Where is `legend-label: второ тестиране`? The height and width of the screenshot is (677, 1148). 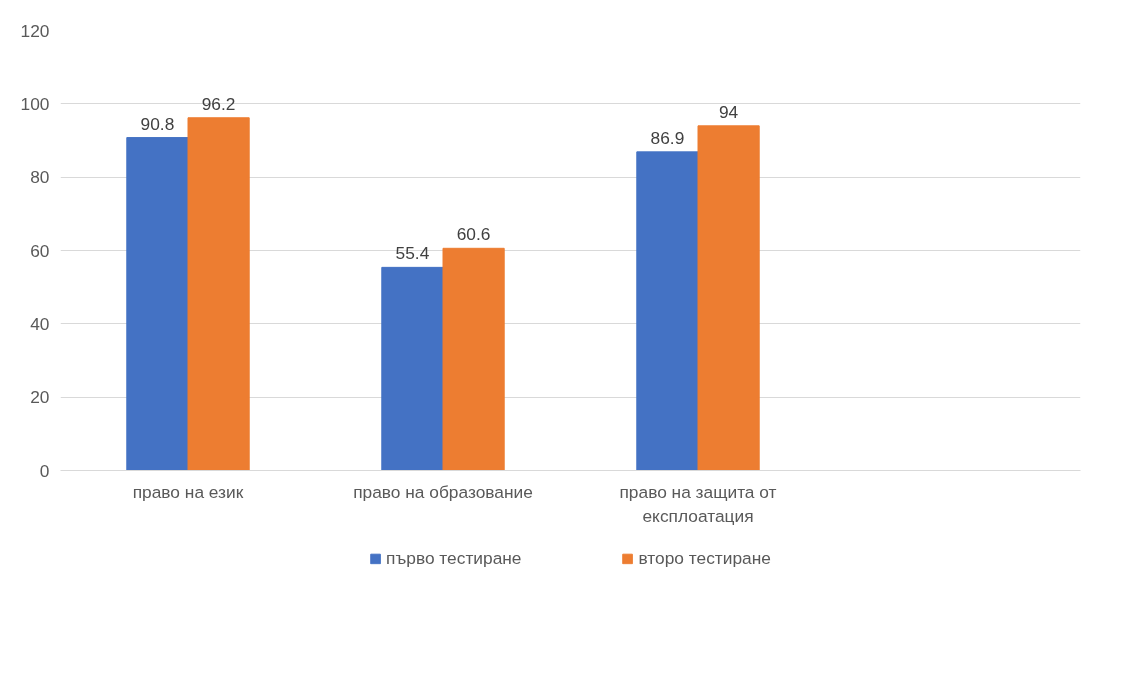
legend-label: второ тестиране is located at coordinates (704, 558).